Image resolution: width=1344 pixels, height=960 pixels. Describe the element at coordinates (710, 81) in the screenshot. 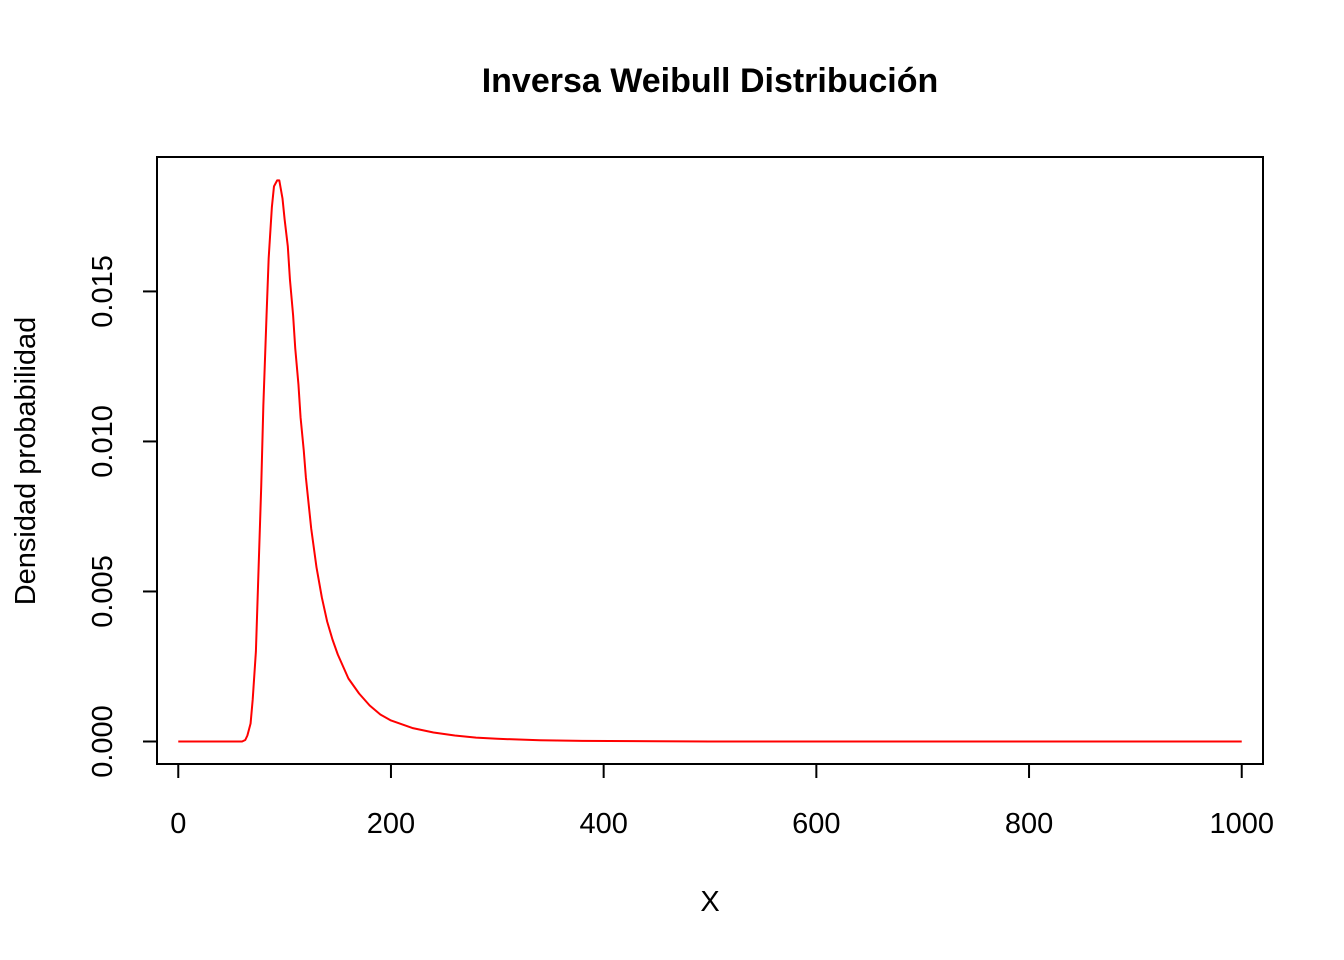

I see `chart-title: Inversa Weibull Distribución` at that location.